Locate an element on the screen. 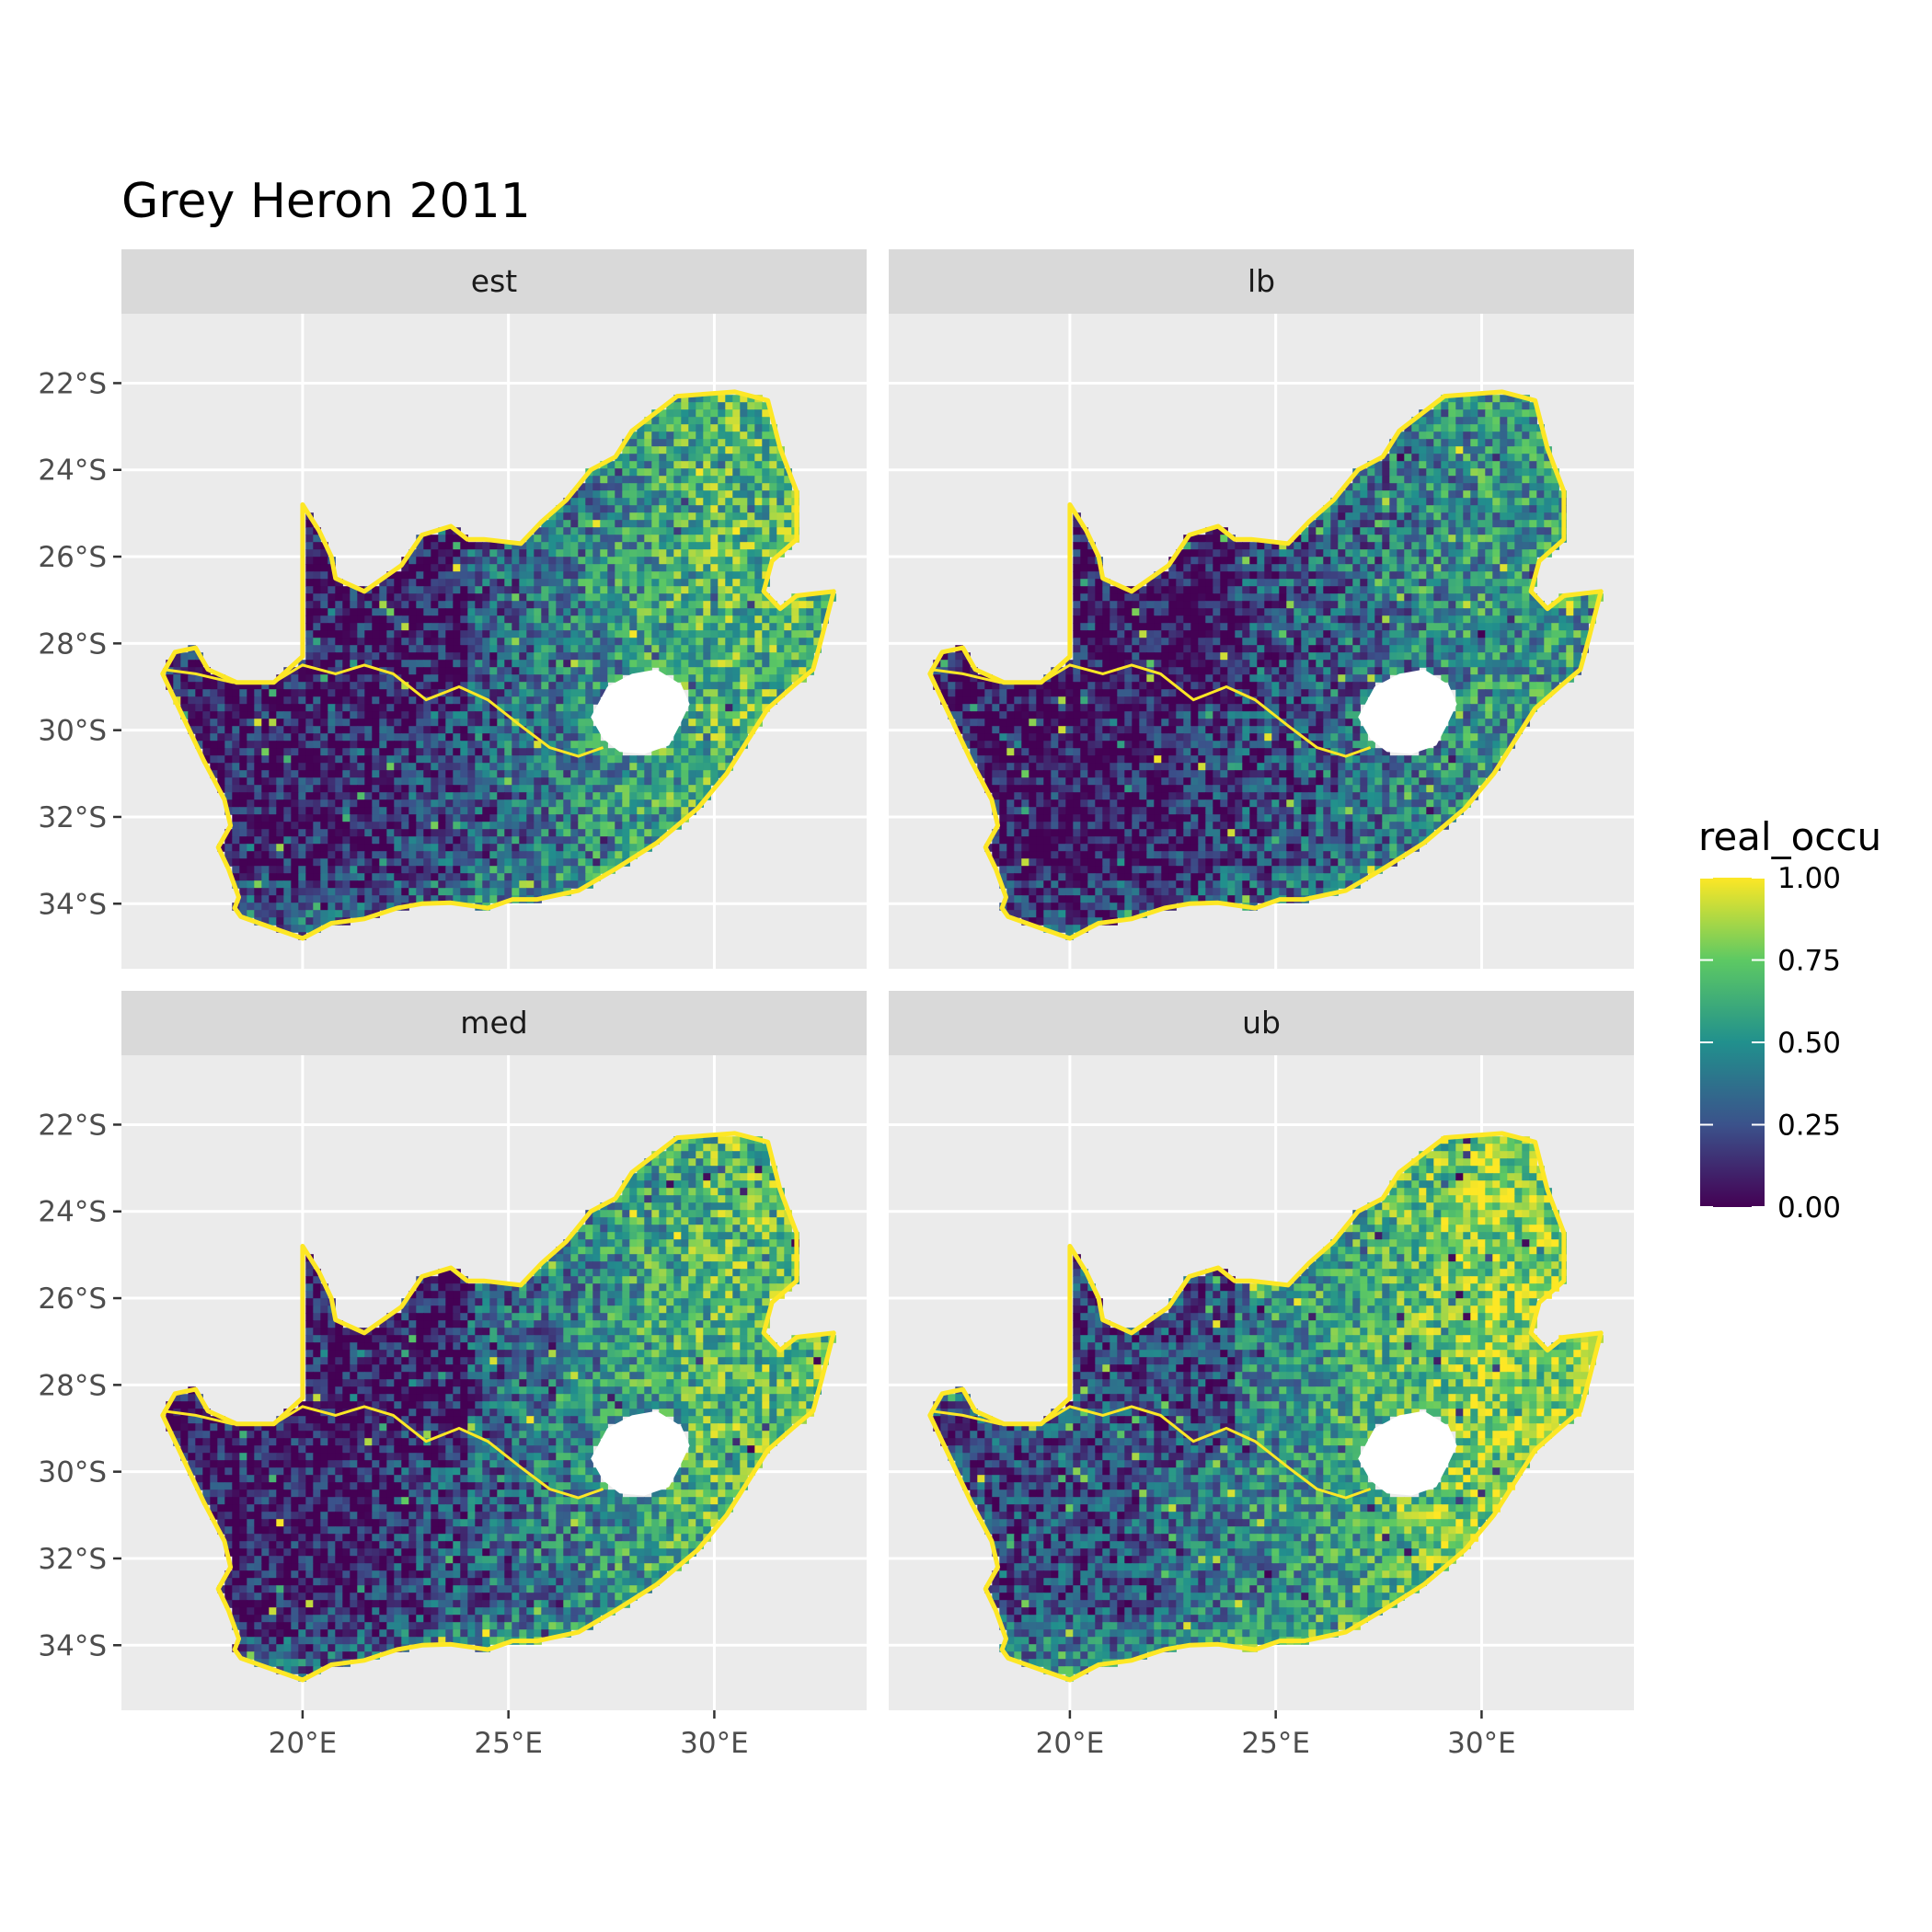  legend-label: 0.00 is located at coordinates (1809, 1208).